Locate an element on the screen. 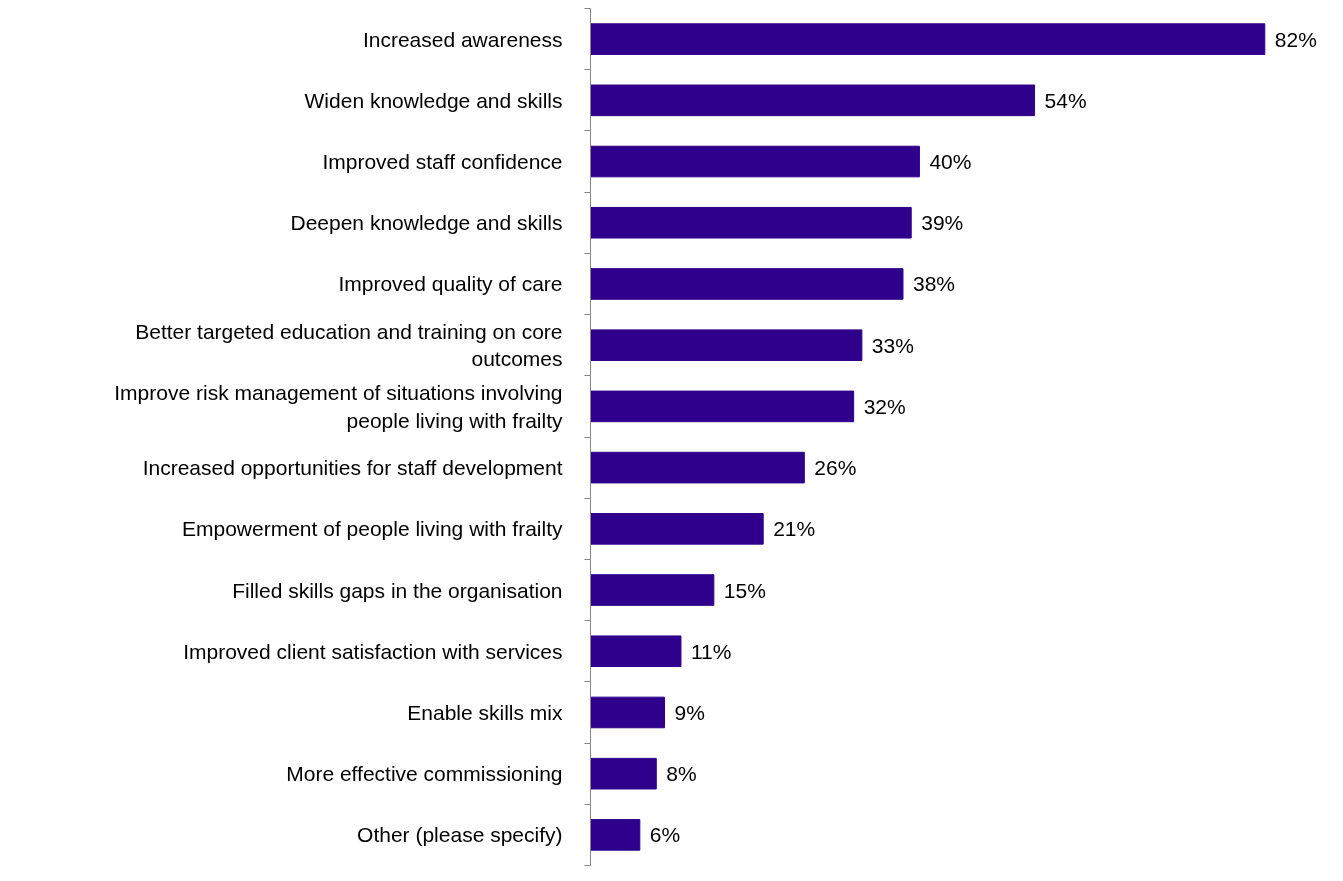 The image size is (1343, 881). y-tick-label: Improve risk management of situations involving people living with frailty is located at coordinates (338, 406).